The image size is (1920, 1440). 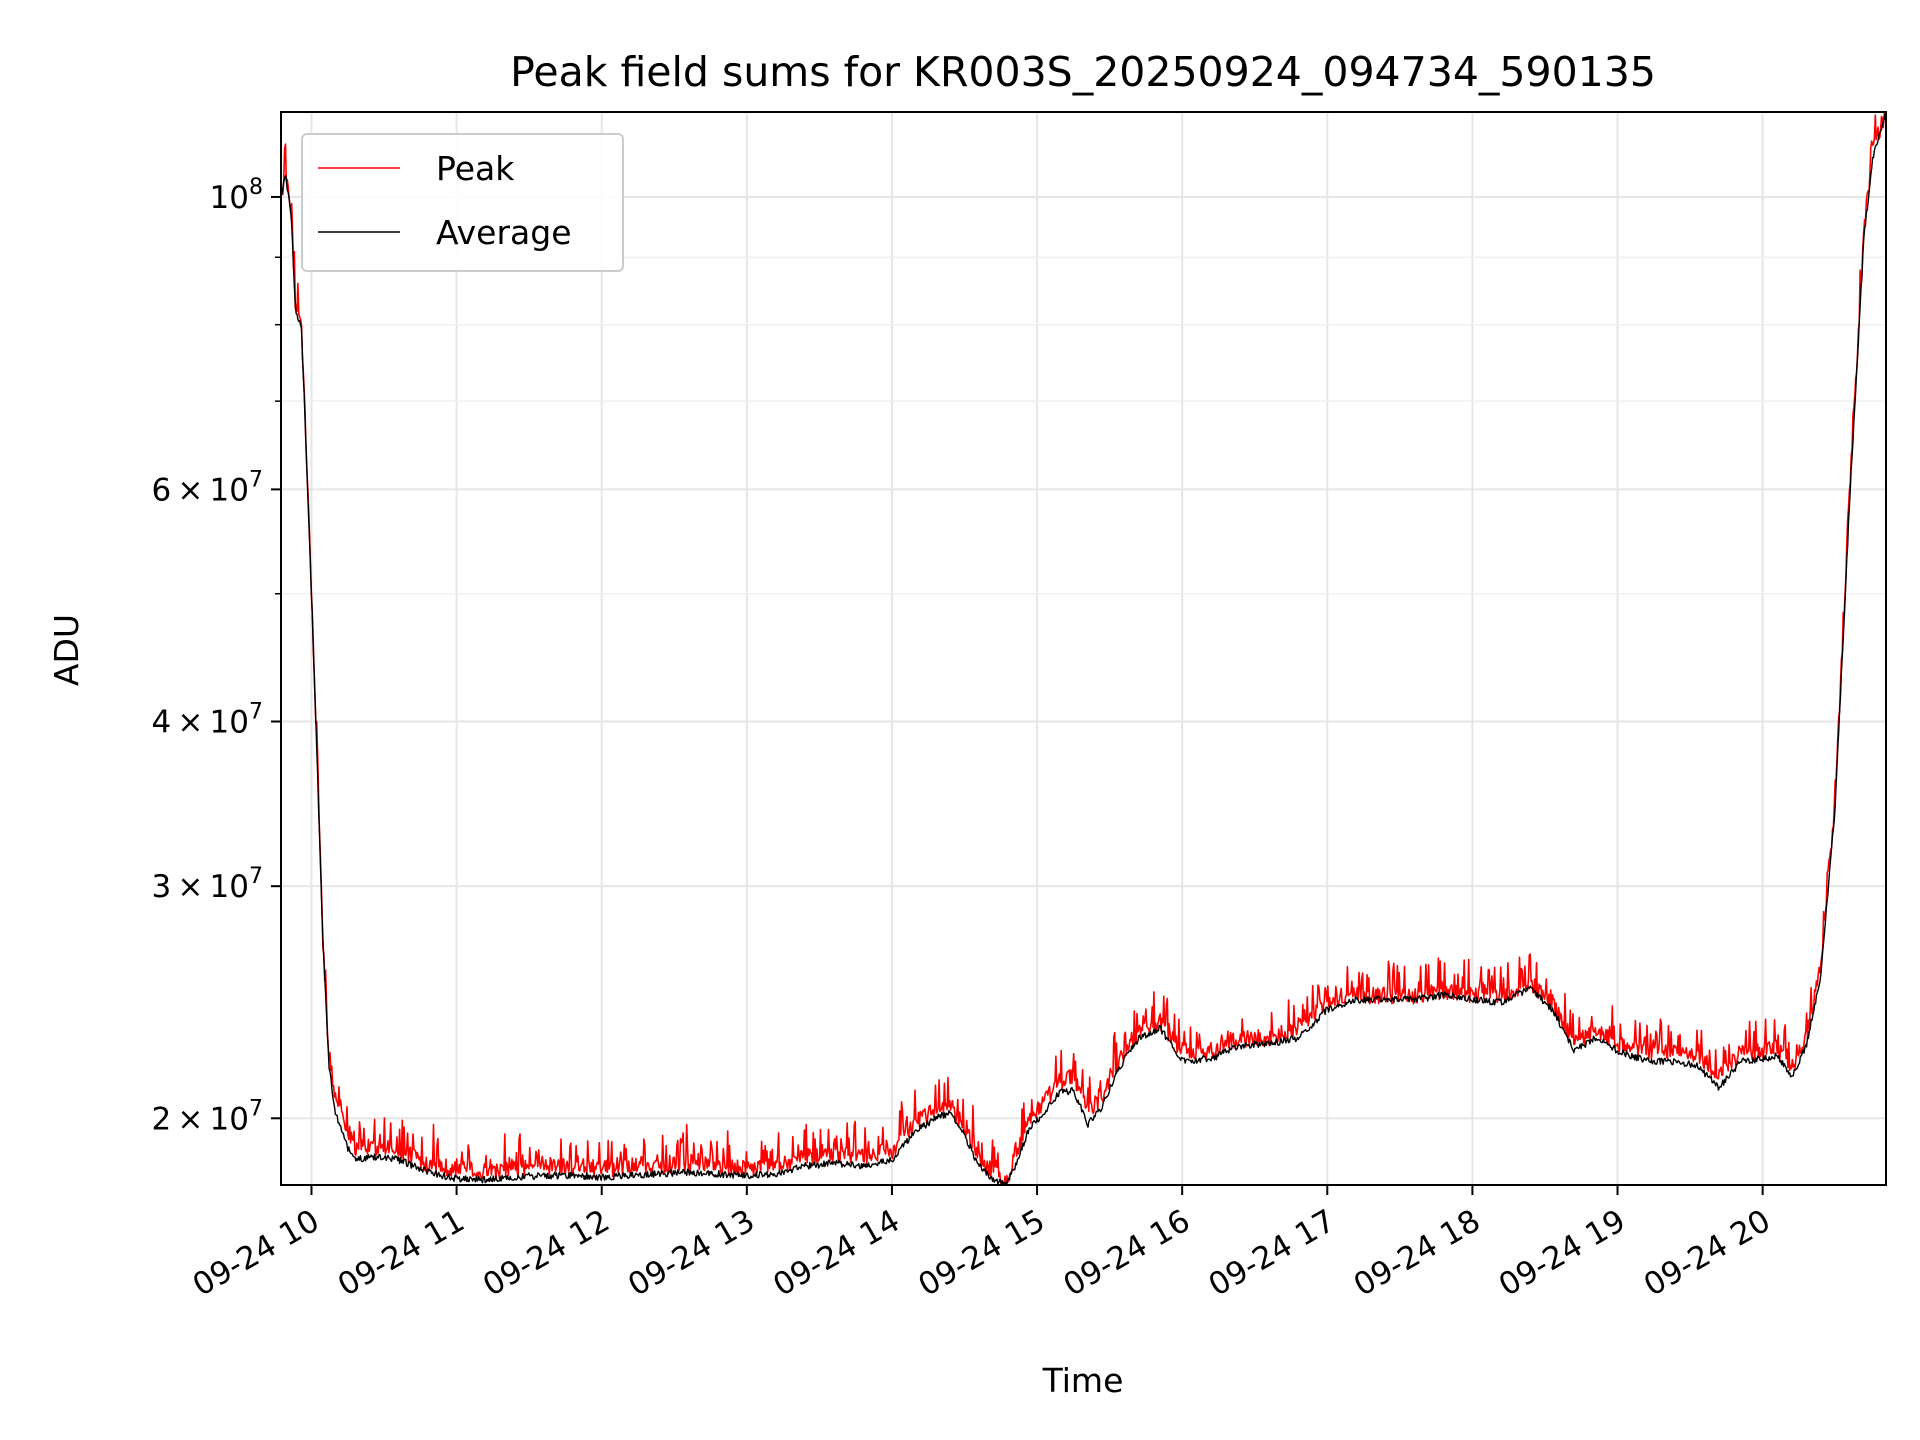 I want to click on y-tick-label: 2 × 107, so click(x=207, y=1116).